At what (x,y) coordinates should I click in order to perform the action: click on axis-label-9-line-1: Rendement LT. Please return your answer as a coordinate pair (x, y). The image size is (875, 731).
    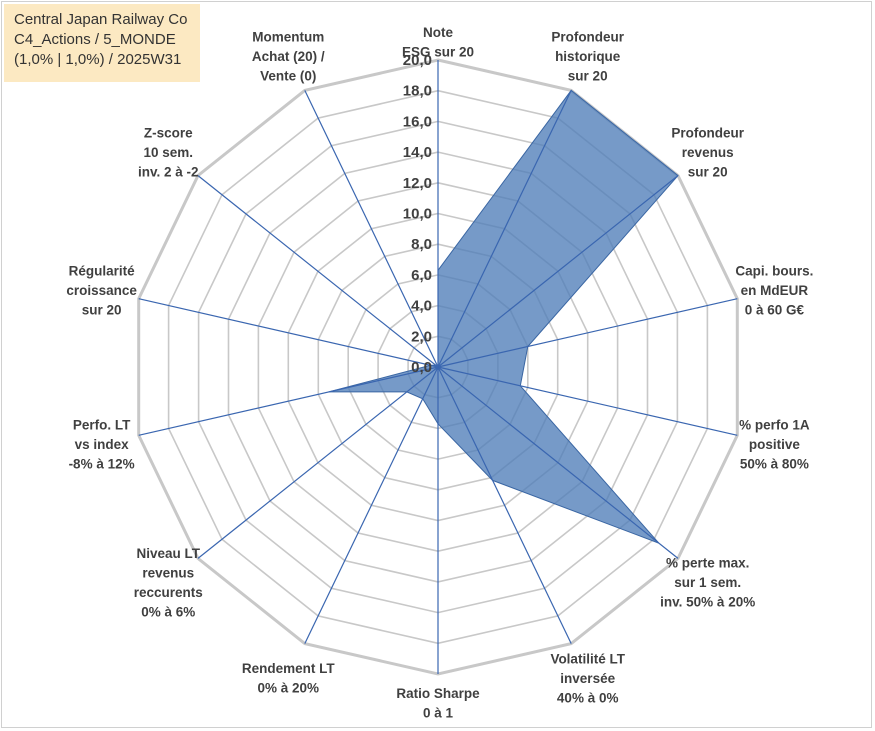
    Looking at the image, I should click on (289, 668).